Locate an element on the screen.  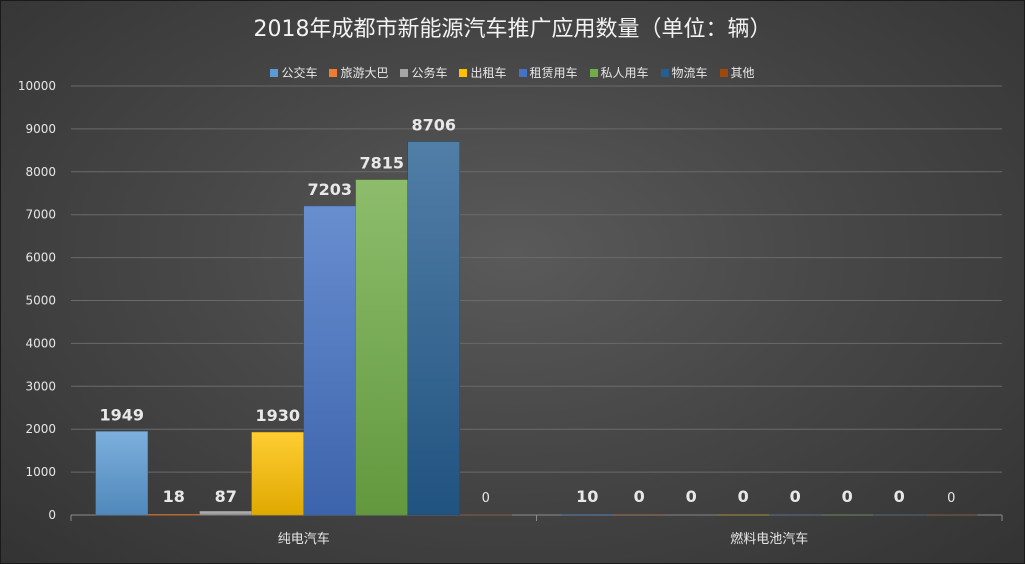
legend-item-4: 租赁用车 is located at coordinates (548, 72).